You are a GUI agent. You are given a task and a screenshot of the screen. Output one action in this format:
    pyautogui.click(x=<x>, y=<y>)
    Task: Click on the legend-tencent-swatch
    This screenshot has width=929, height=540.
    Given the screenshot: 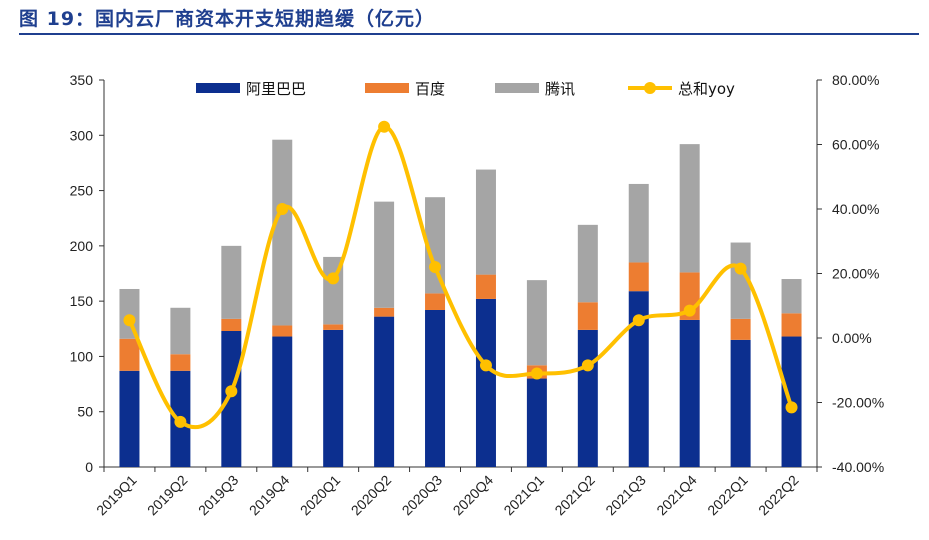 What is the action you would take?
    pyautogui.click(x=517, y=88)
    